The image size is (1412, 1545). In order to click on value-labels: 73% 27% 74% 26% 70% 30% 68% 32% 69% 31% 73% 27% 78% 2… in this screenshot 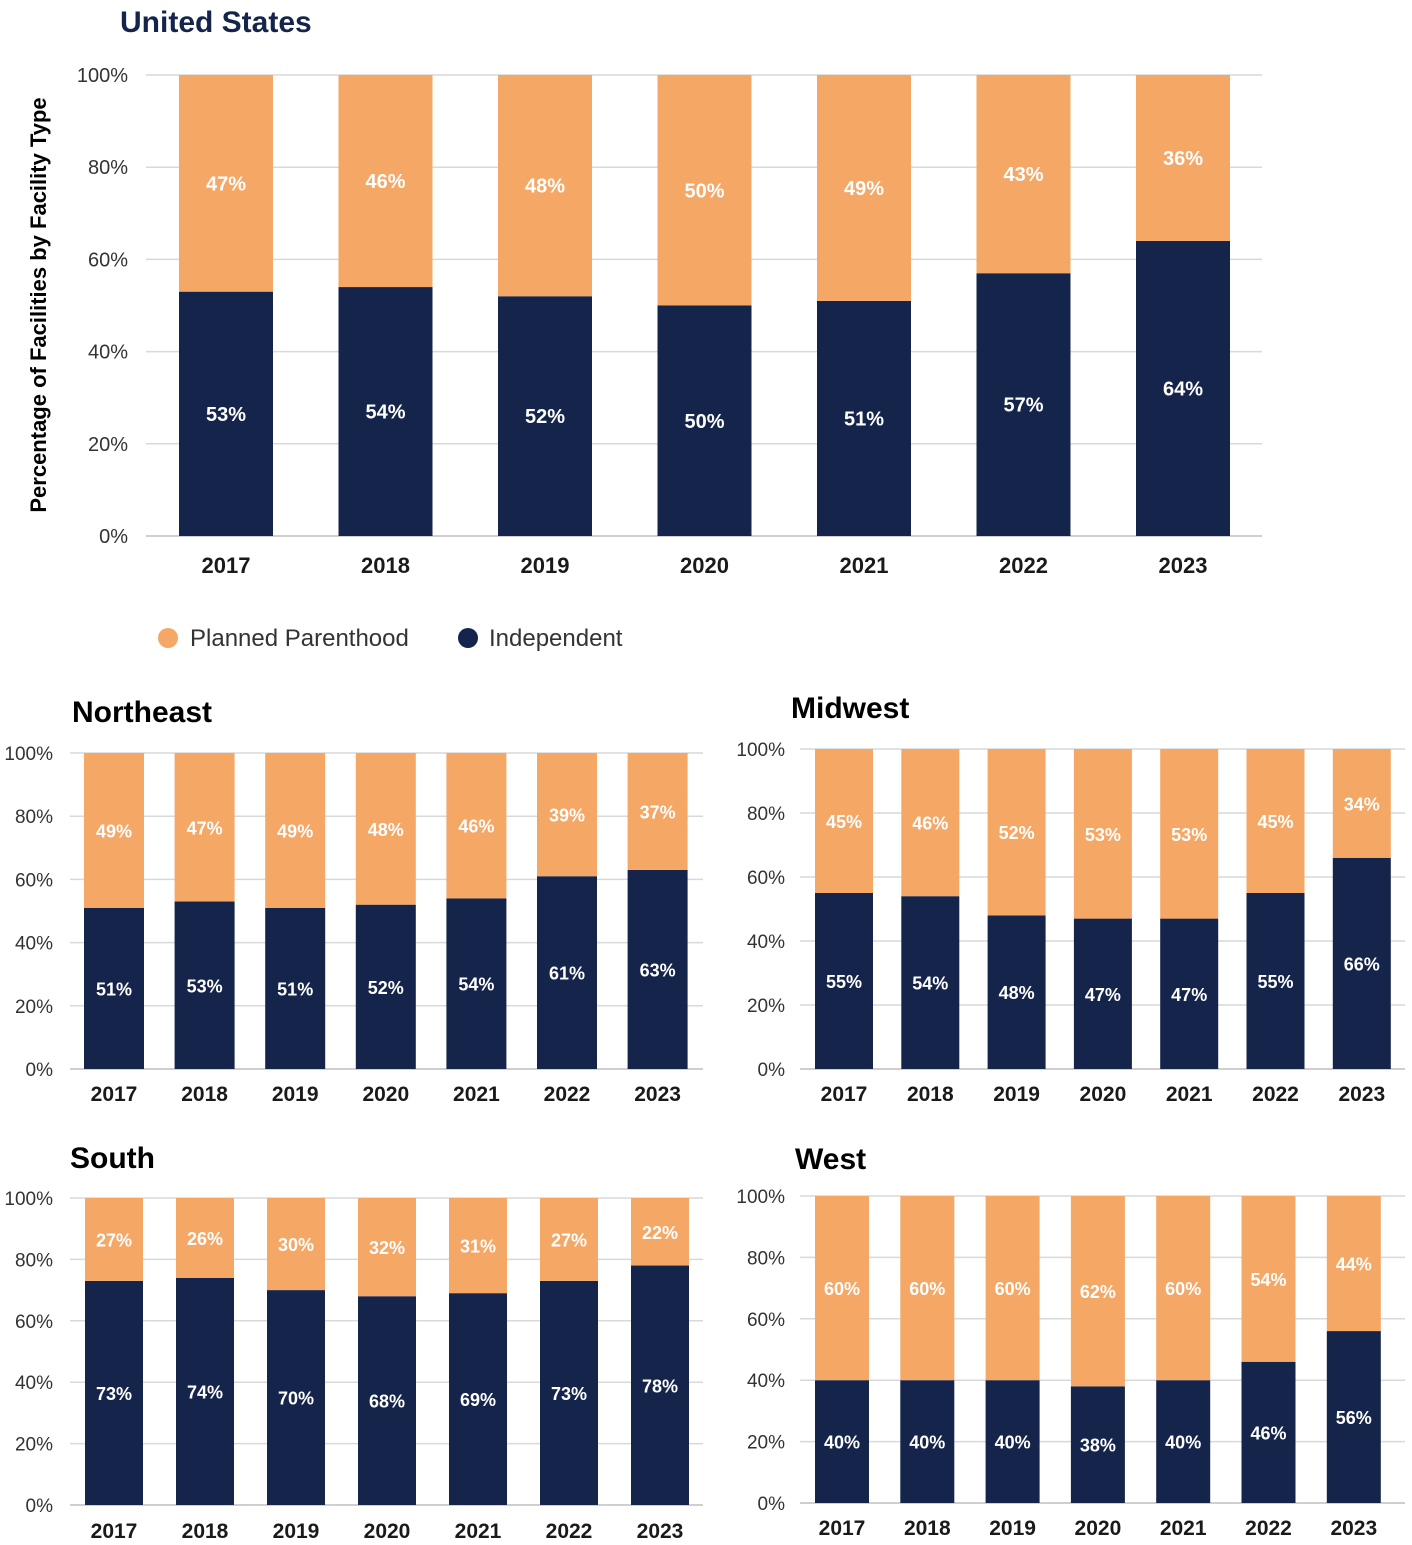, I will do `click(387, 1317)`.